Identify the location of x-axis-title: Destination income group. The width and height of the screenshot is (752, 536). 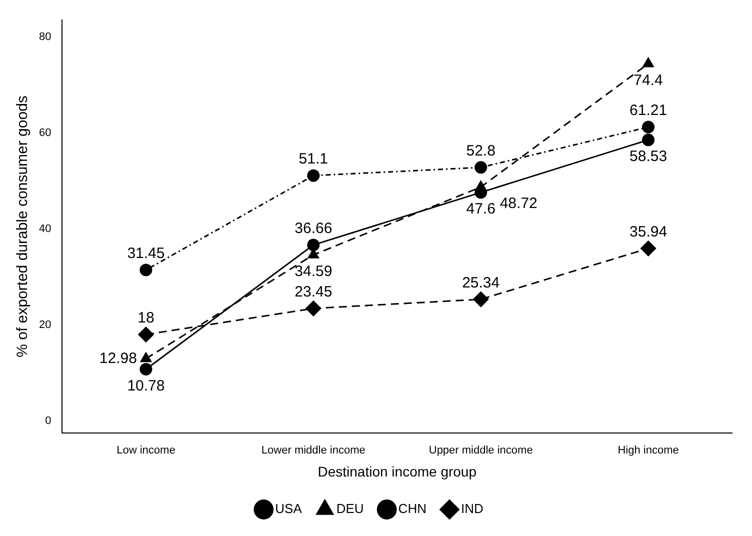
(397, 471).